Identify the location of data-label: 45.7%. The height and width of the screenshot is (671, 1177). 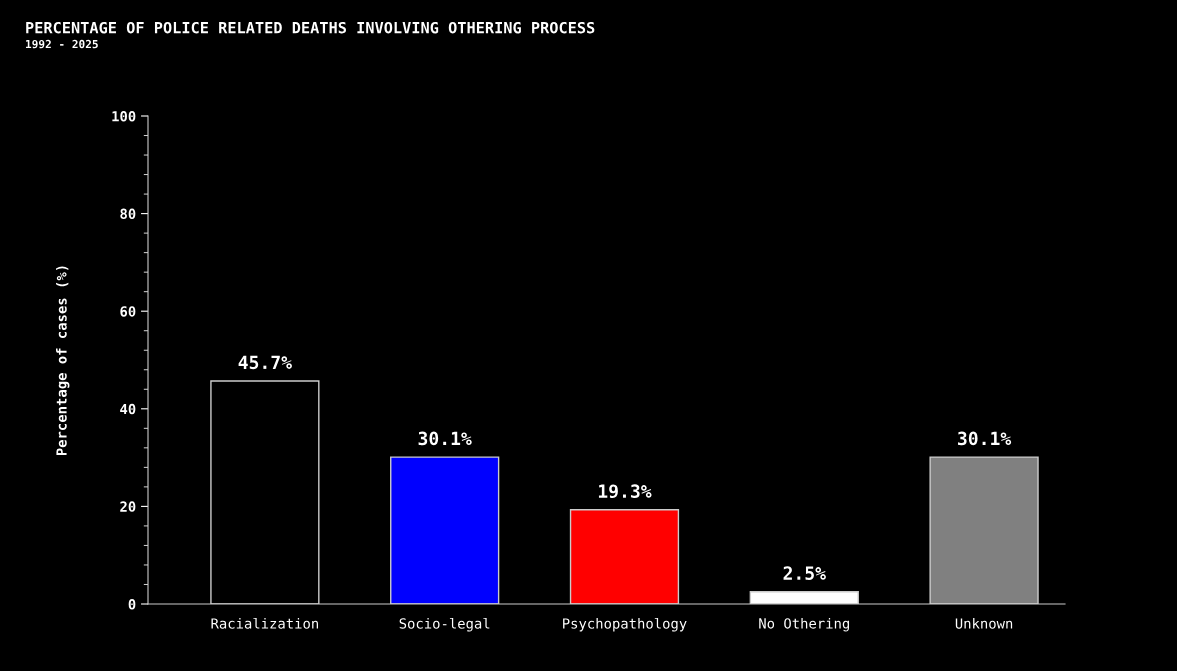
(265, 362).